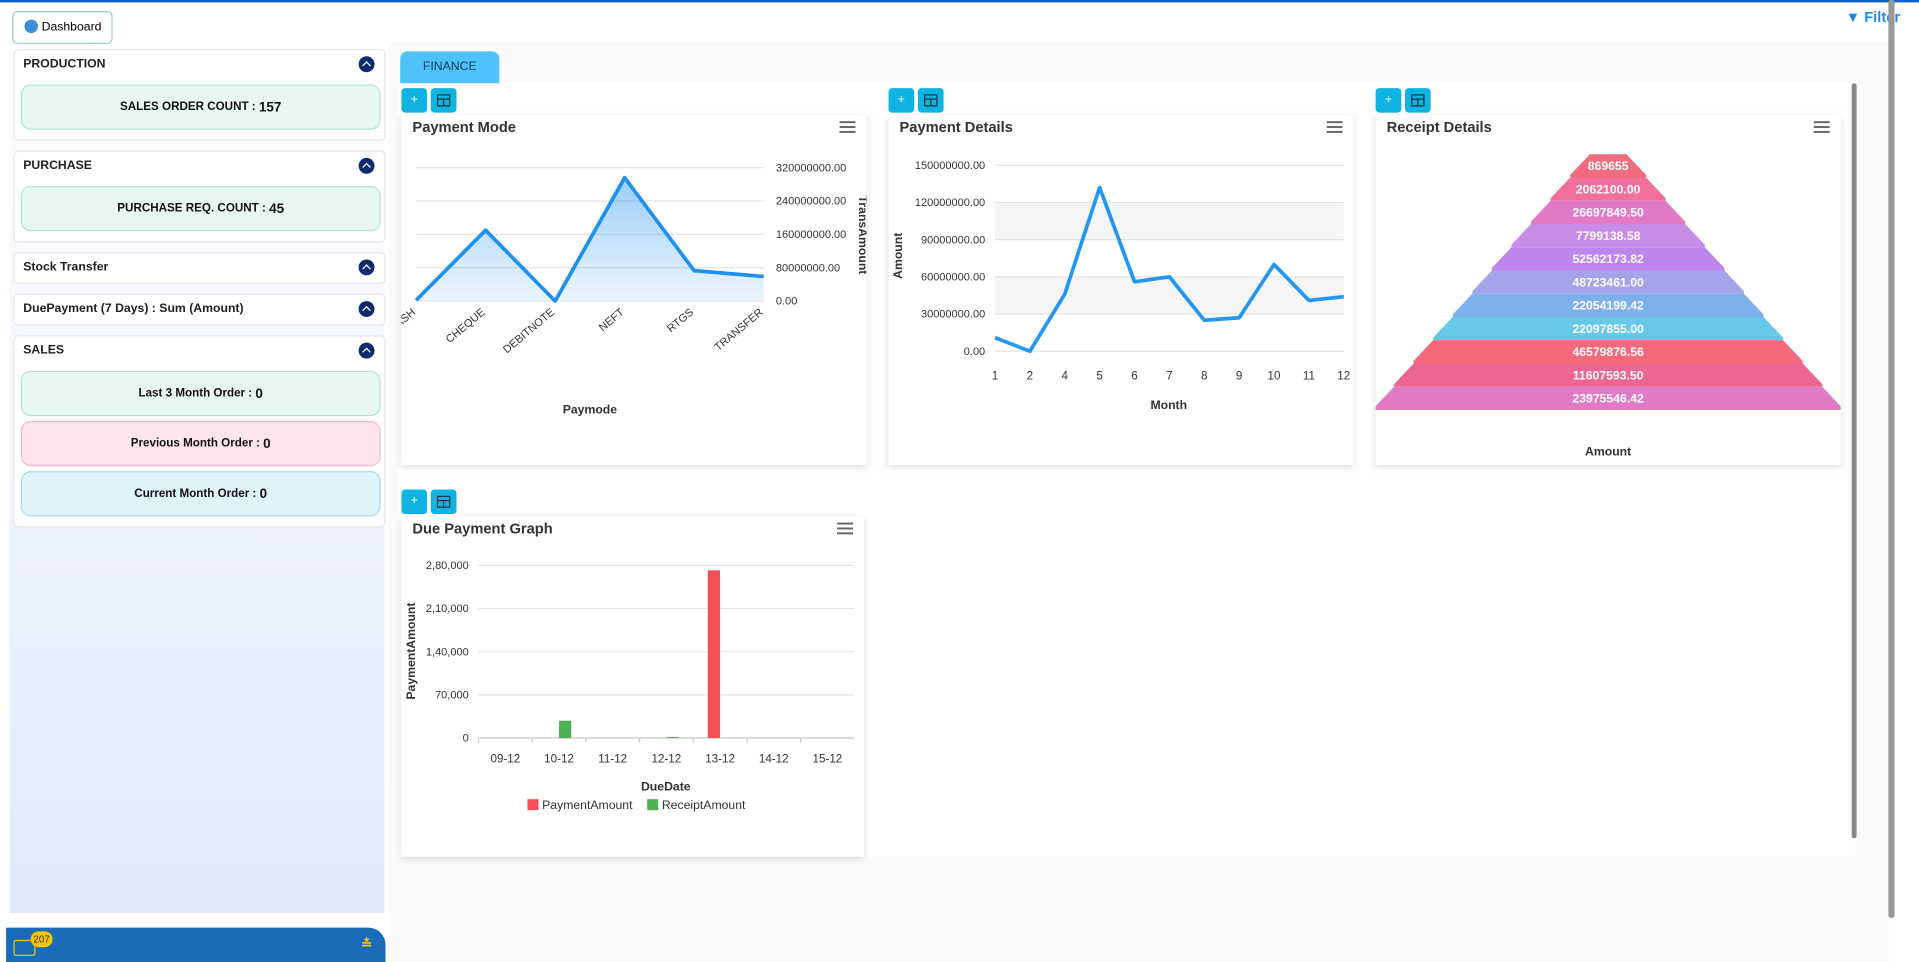 The image size is (1919, 962). I want to click on sidebar-section: PURCHASE PURCHASE REQ. COUNT : 45, so click(199, 196).